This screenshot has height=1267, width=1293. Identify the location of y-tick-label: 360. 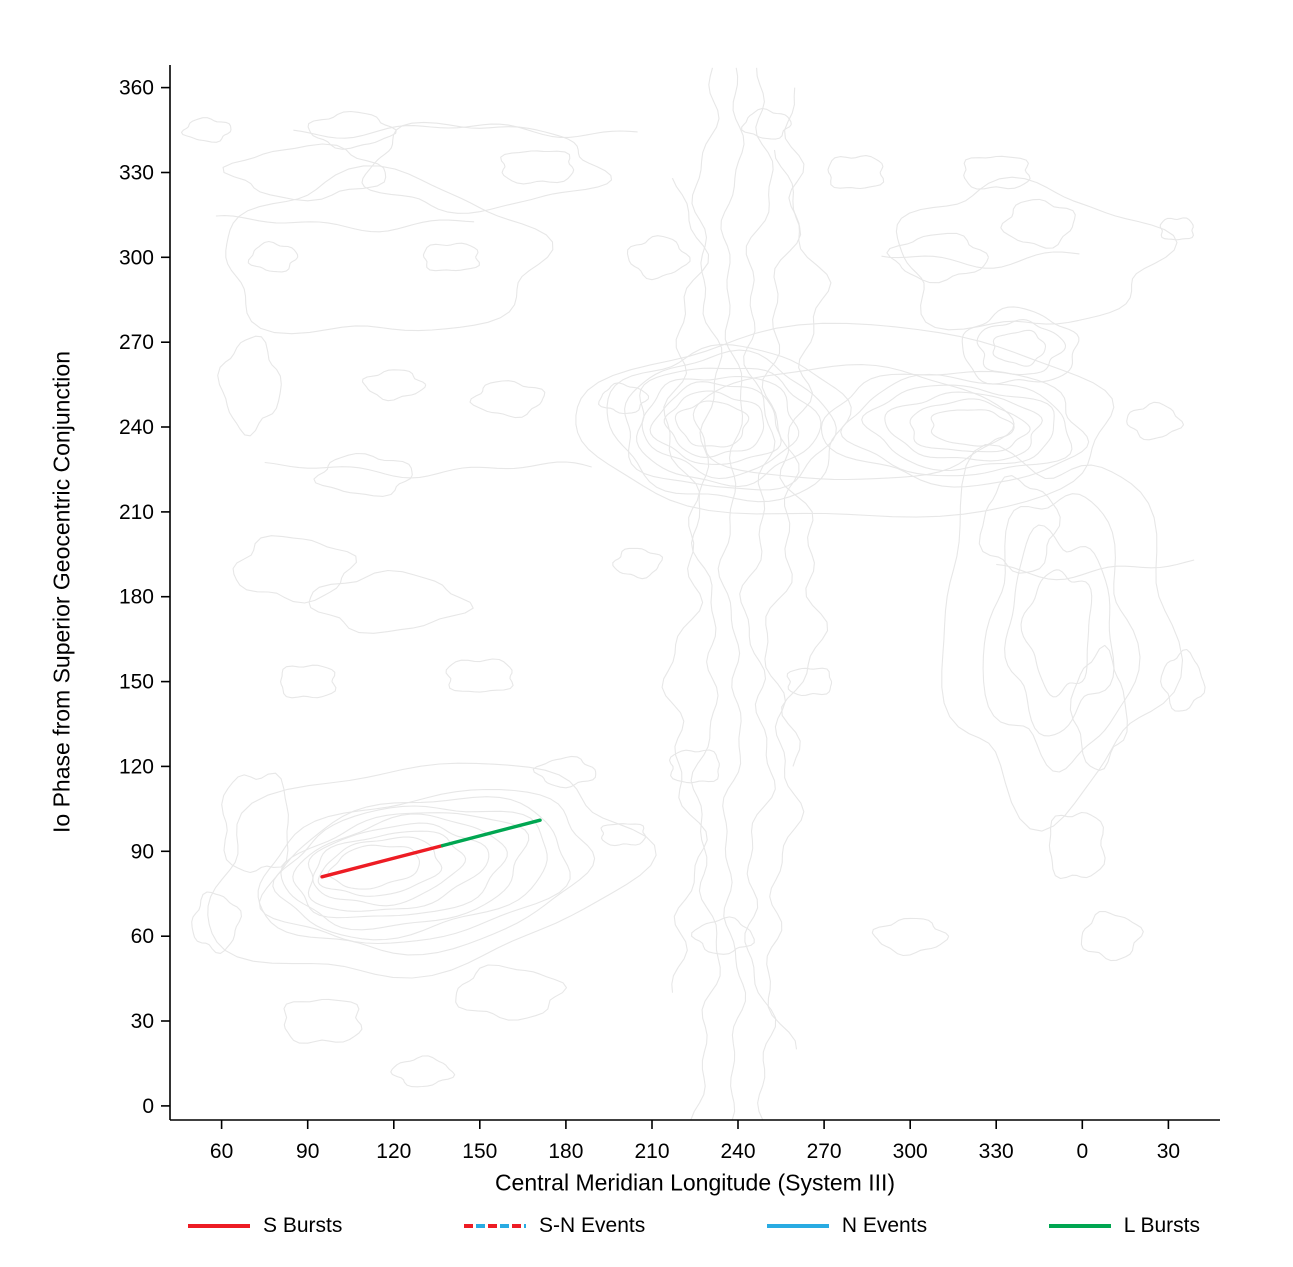
(136, 88).